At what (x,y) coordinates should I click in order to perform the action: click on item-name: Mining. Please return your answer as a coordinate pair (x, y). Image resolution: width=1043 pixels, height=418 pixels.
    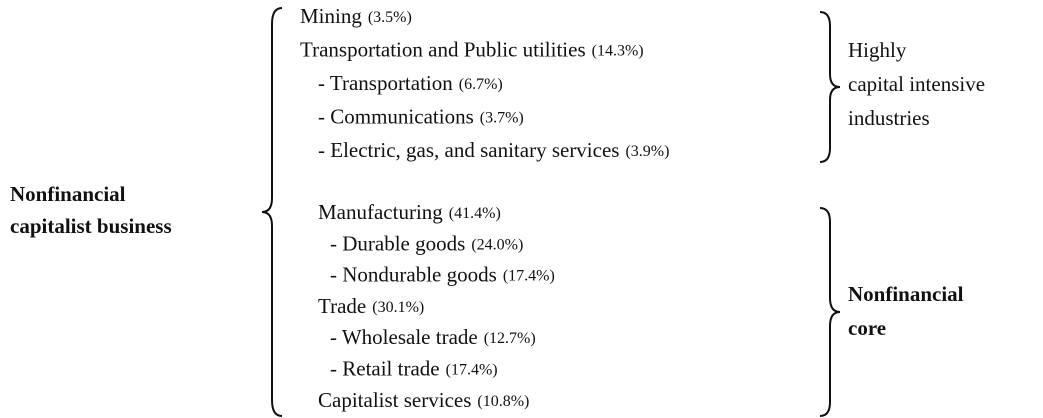
    Looking at the image, I should click on (331, 16).